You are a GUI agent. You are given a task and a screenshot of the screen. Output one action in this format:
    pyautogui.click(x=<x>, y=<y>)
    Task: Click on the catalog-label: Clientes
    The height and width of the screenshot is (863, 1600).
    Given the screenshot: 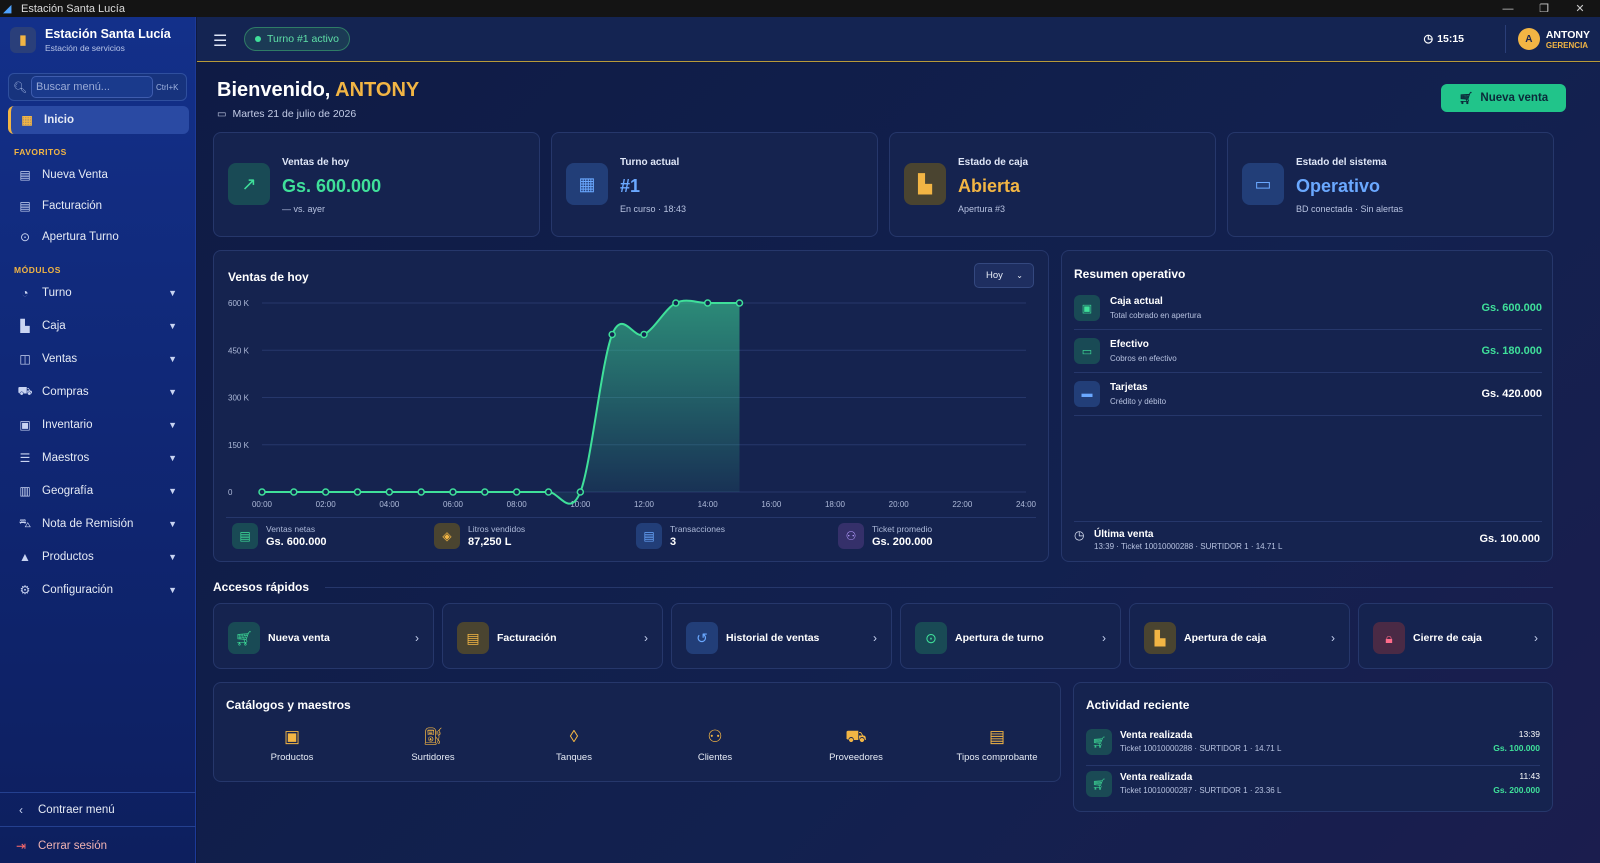 What is the action you would take?
    pyautogui.click(x=715, y=757)
    